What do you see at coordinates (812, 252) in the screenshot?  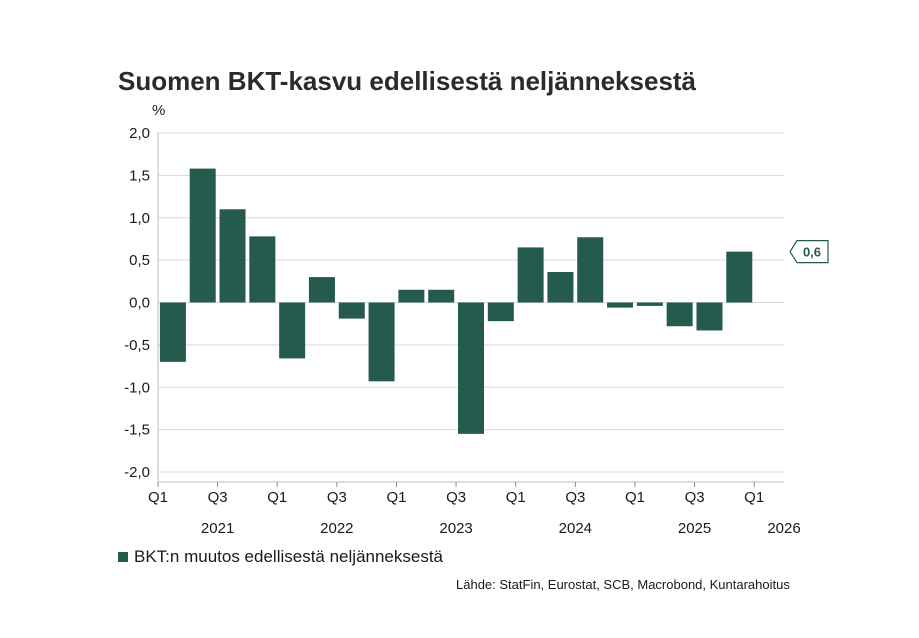 I see `value-callout-label: 0,6` at bounding box center [812, 252].